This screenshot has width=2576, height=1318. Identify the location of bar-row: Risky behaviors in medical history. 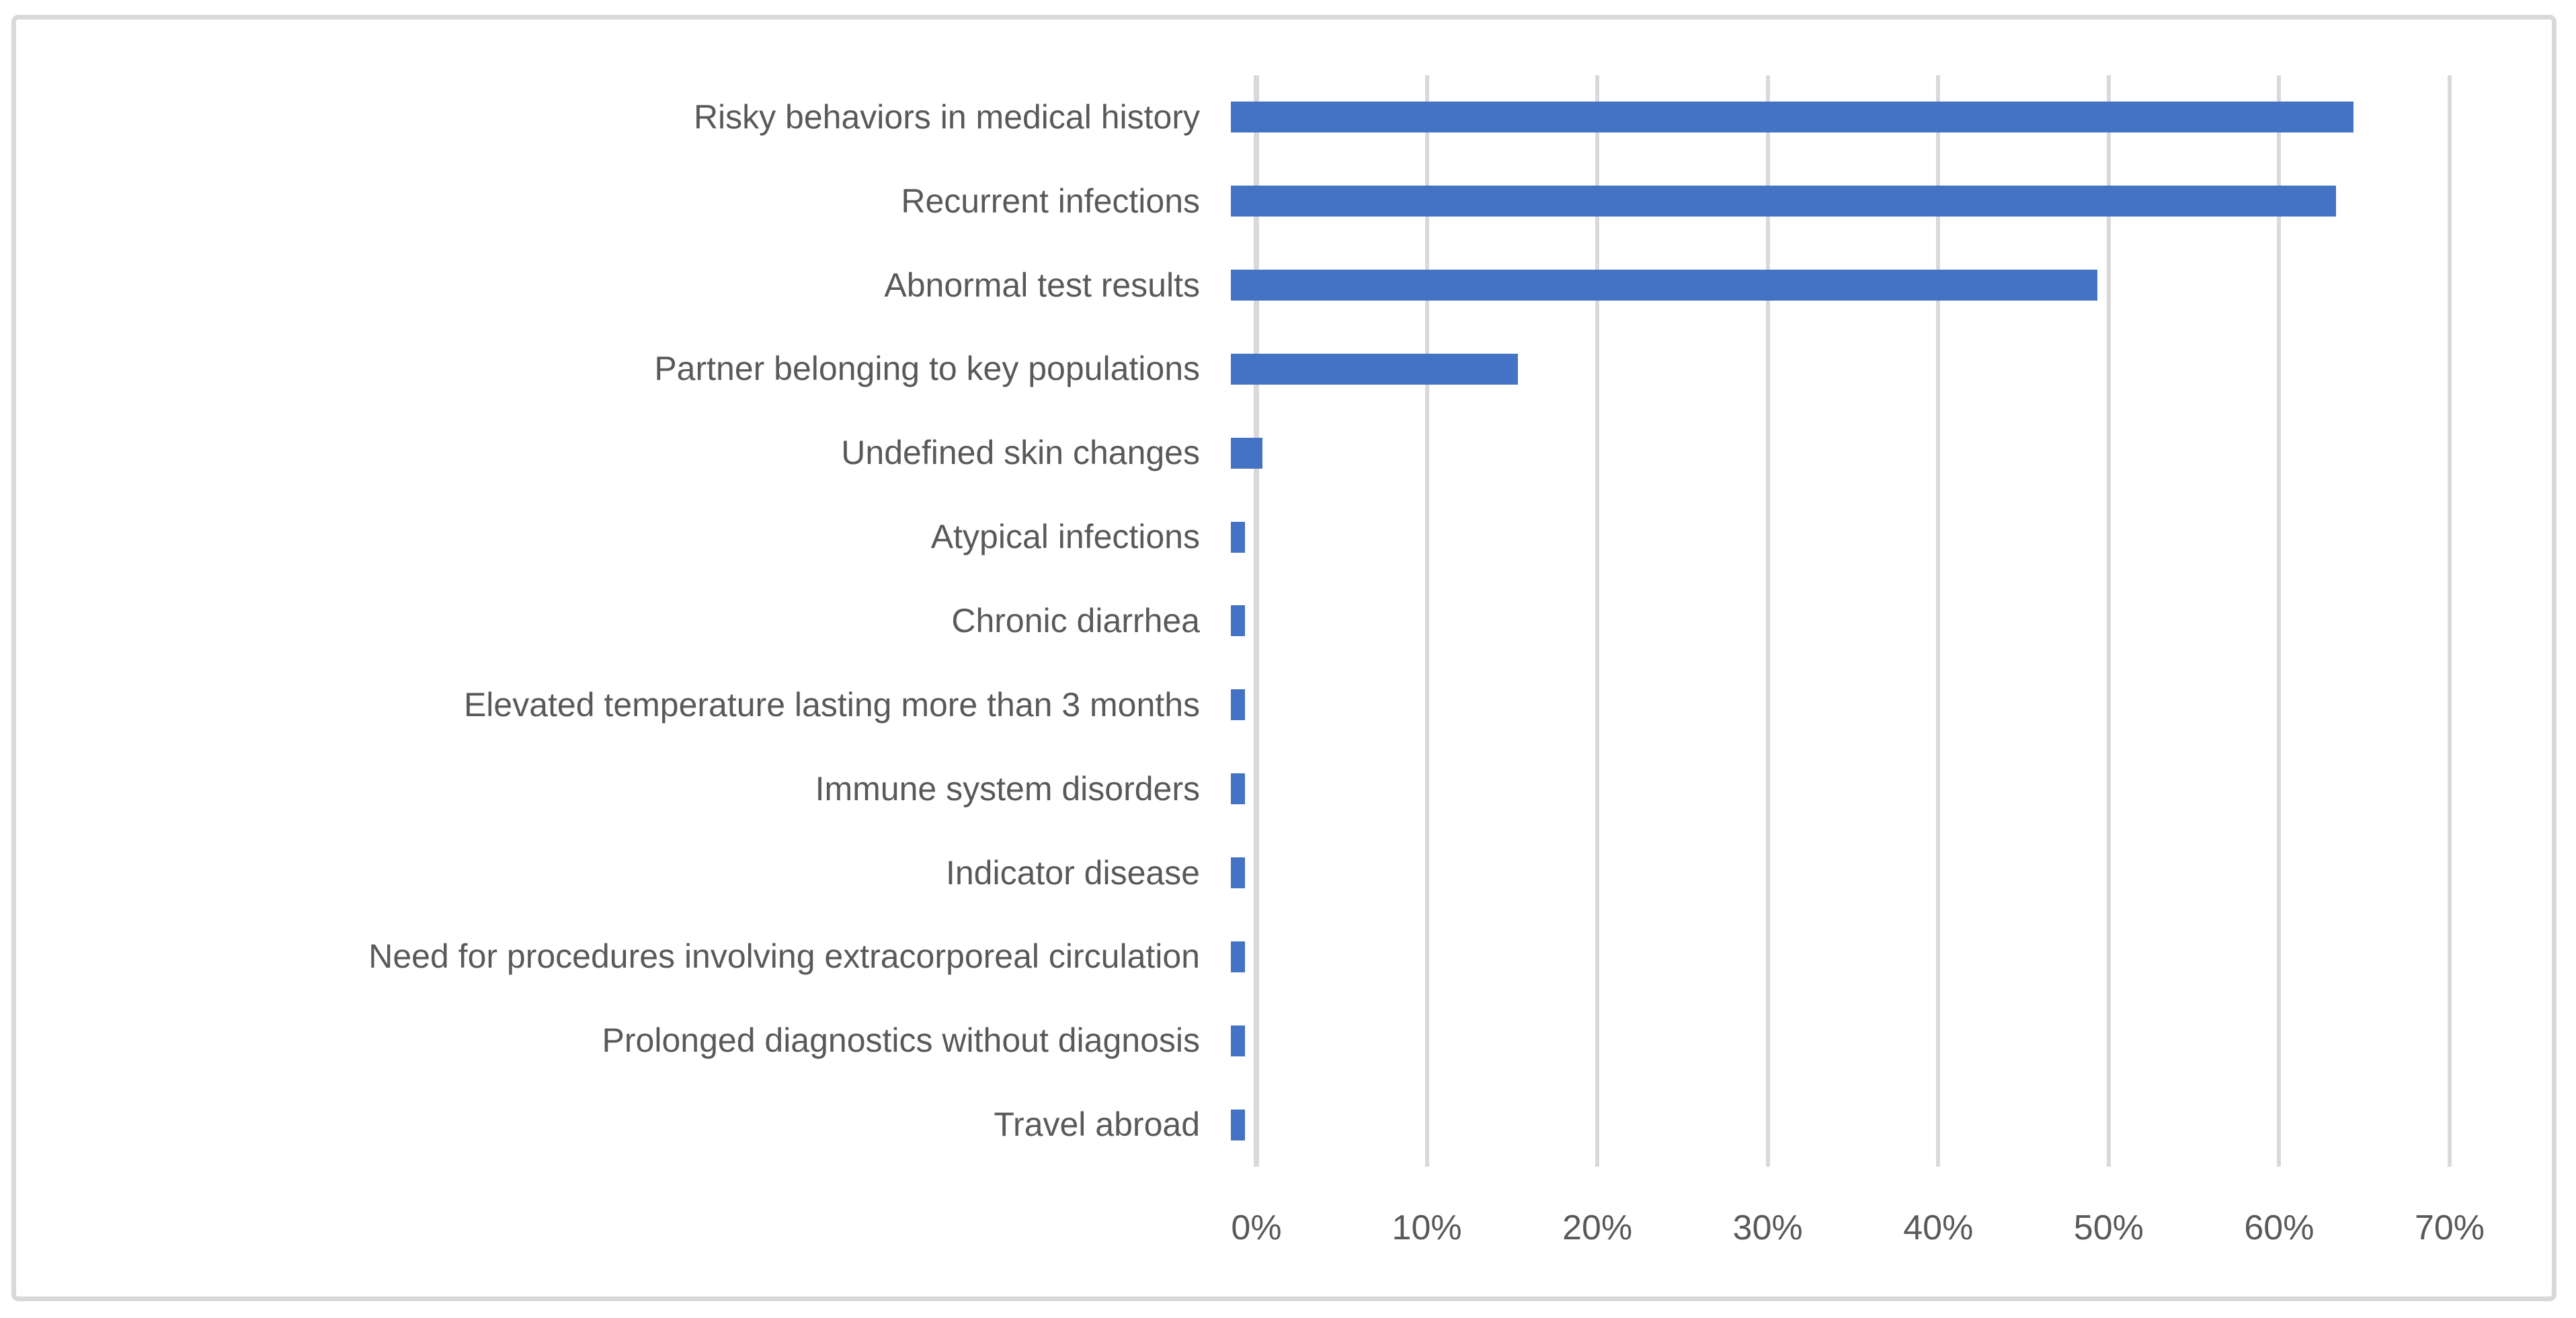
(1288, 117).